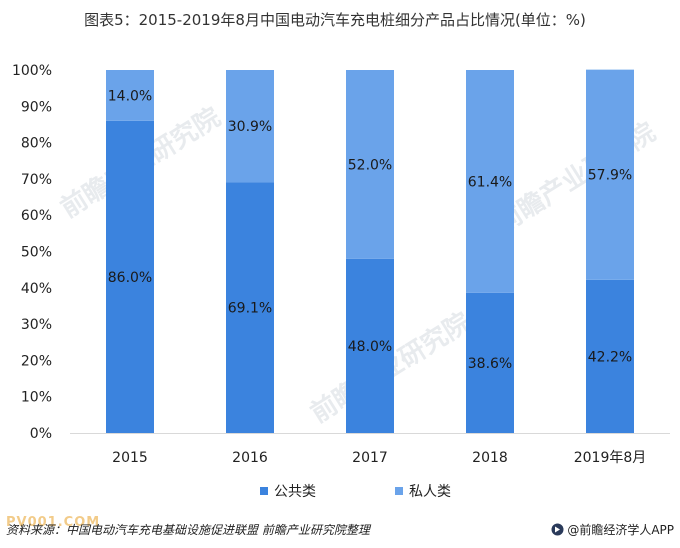 This screenshot has height=548, width=680. Describe the element at coordinates (53, 522) in the screenshot. I see `footer-watermark: PV001.COM` at that location.